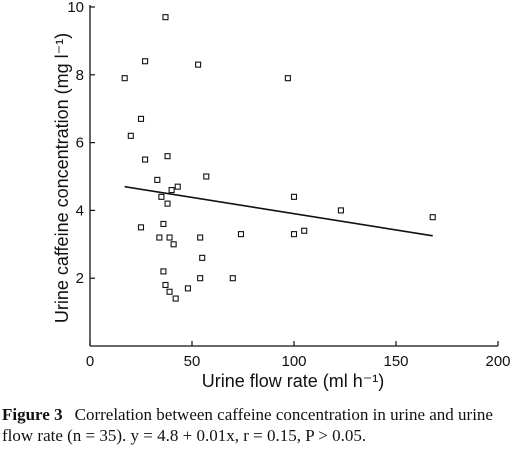  Describe the element at coordinates (80, 278) in the screenshot. I see `y-tick-label: 2` at that location.